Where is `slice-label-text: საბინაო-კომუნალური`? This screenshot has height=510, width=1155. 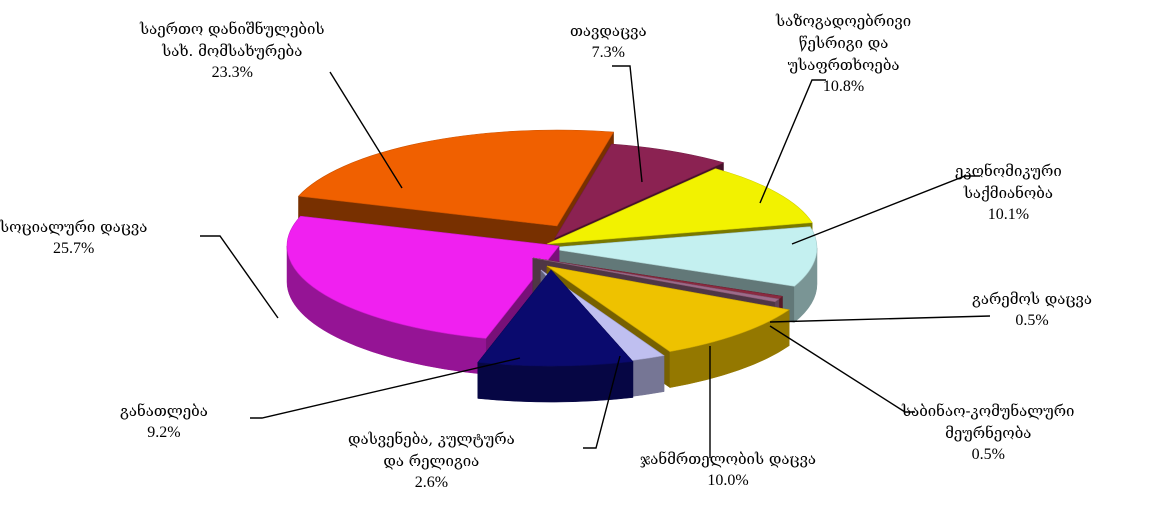 slice-label-text: საბინაო-კომუნალური is located at coordinates (988, 411).